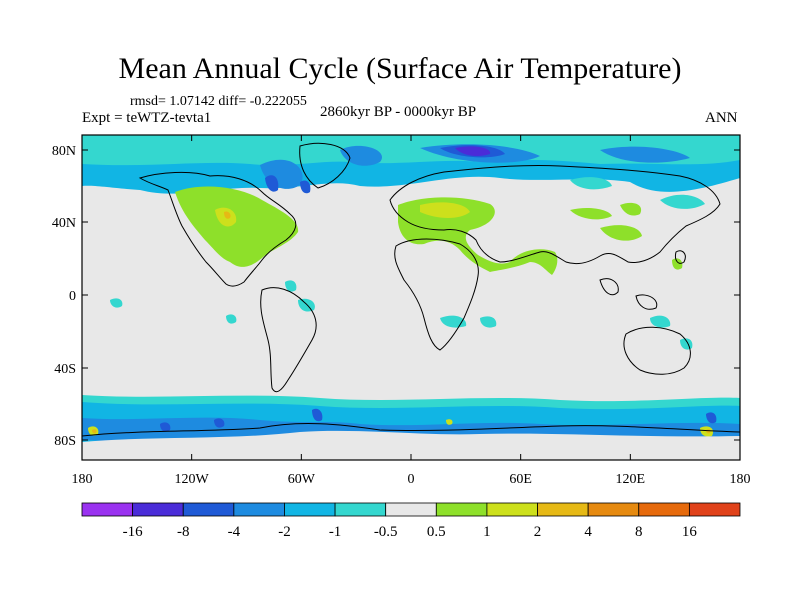  Describe the element at coordinates (72, 296) in the screenshot. I see `lat-label: 0` at that location.